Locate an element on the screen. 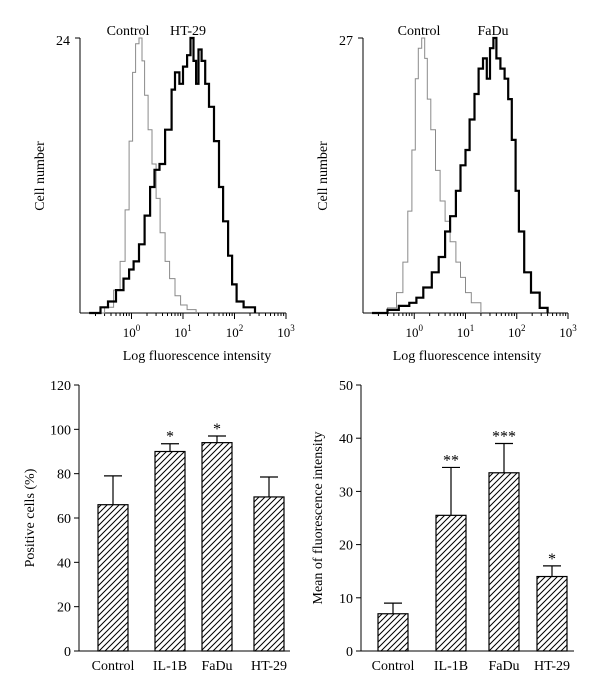 Image resolution: width=600 pixels, height=693 pixels. legend-label-ht29: HT-29 is located at coordinates (188, 31).